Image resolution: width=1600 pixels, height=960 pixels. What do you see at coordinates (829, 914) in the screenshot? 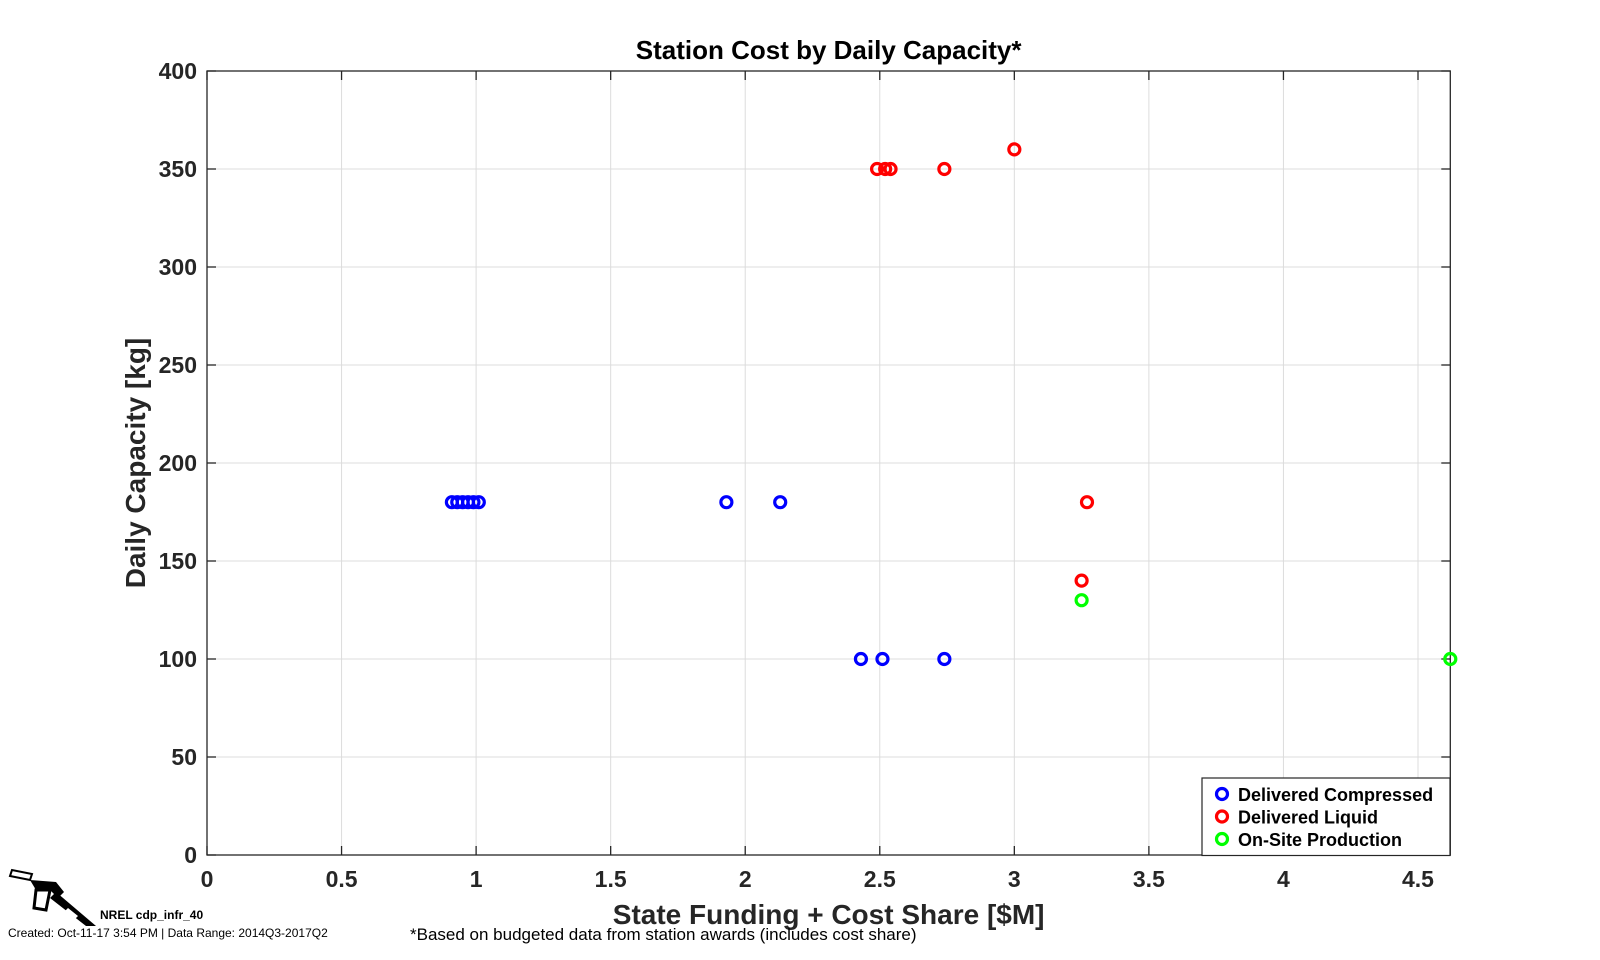
I see `x-axis-label: State Funding + Cost Share [$M]` at bounding box center [829, 914].